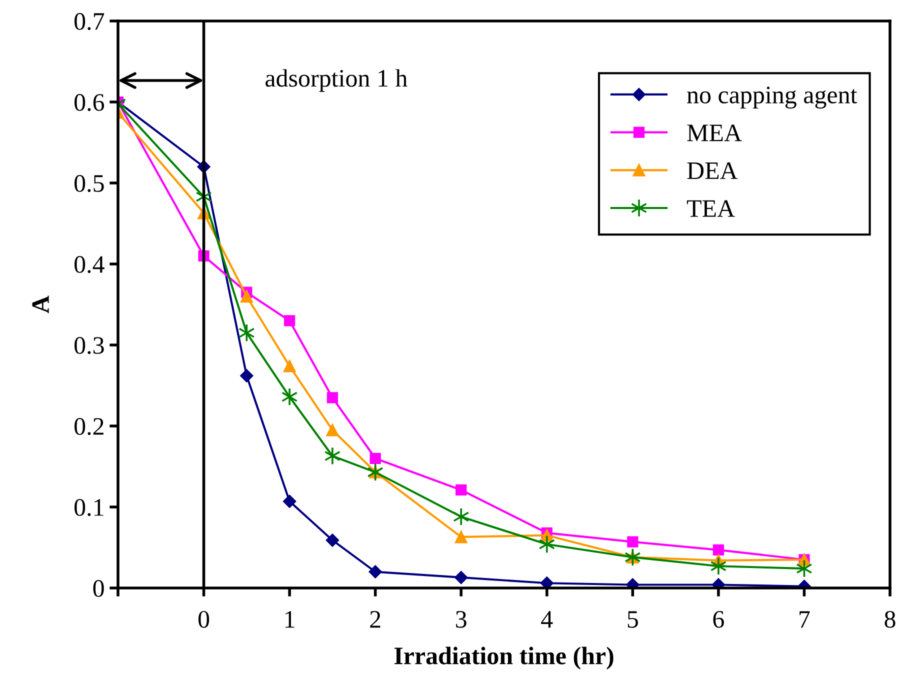  Describe the element at coordinates (890, 619) in the screenshot. I see `x-tick-label: 8` at that location.